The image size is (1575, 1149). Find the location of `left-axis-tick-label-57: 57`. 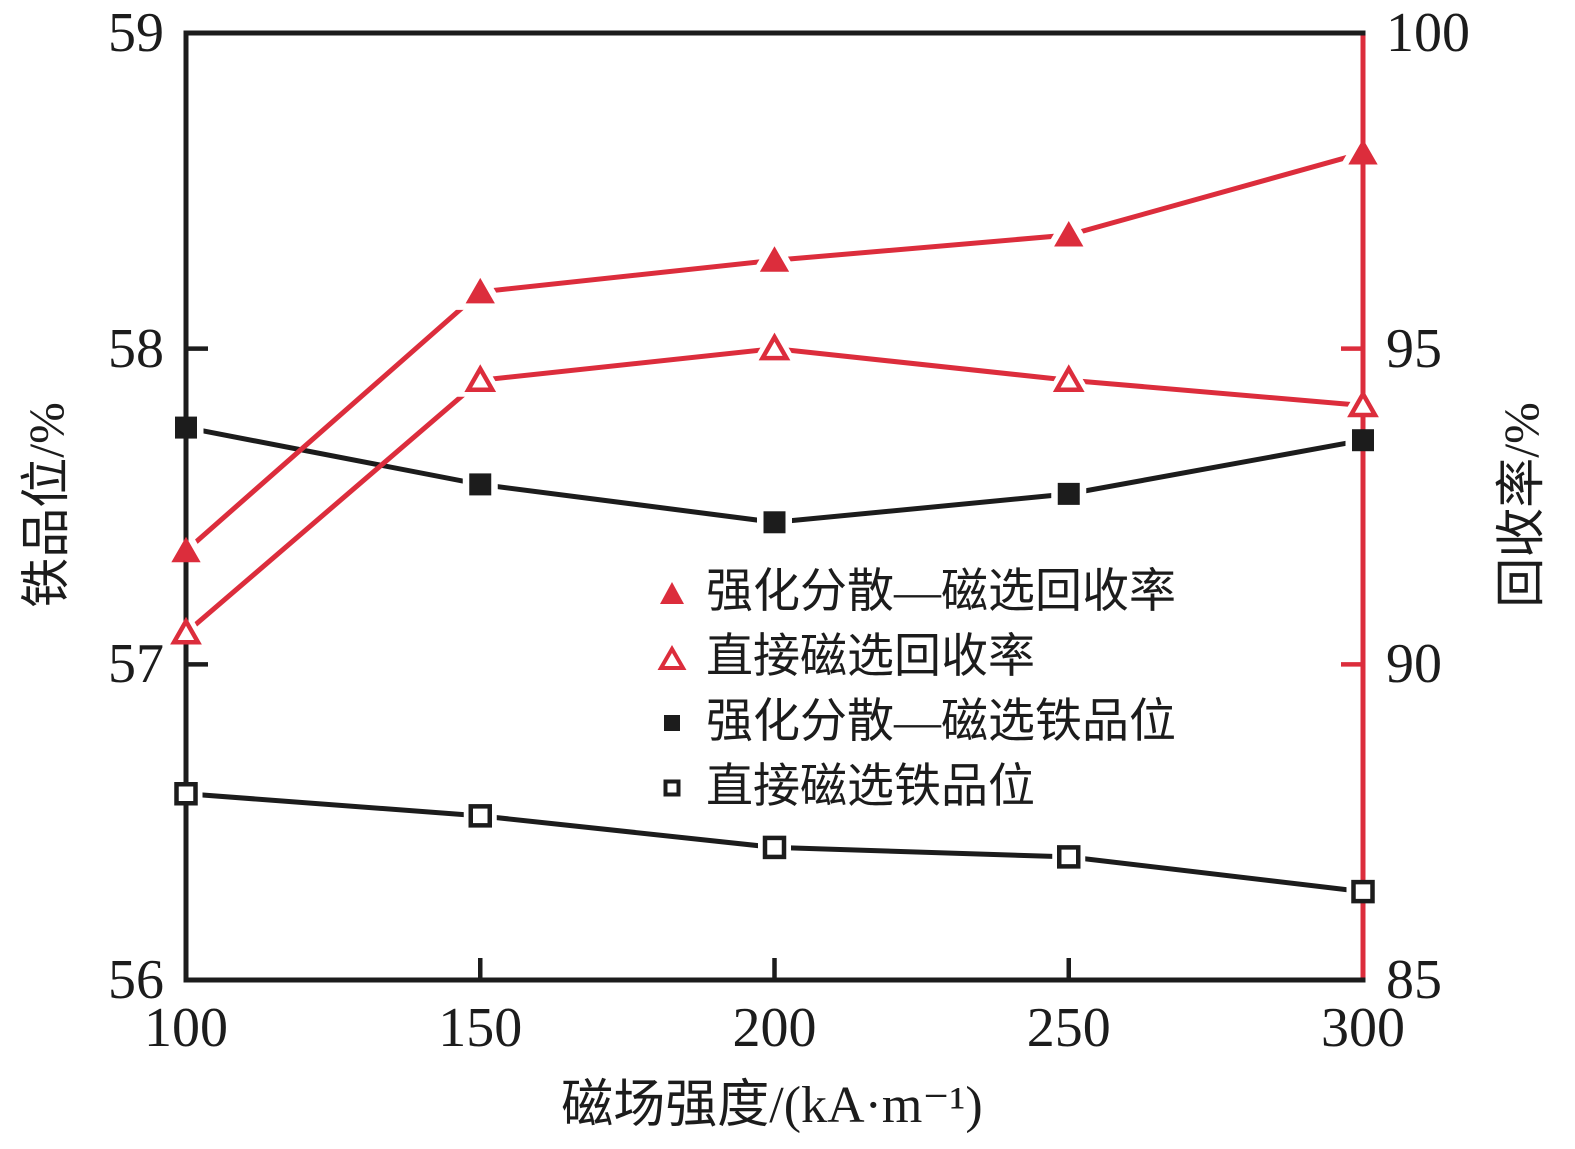

left-axis-tick-label-57: 57 is located at coordinates (136, 664).